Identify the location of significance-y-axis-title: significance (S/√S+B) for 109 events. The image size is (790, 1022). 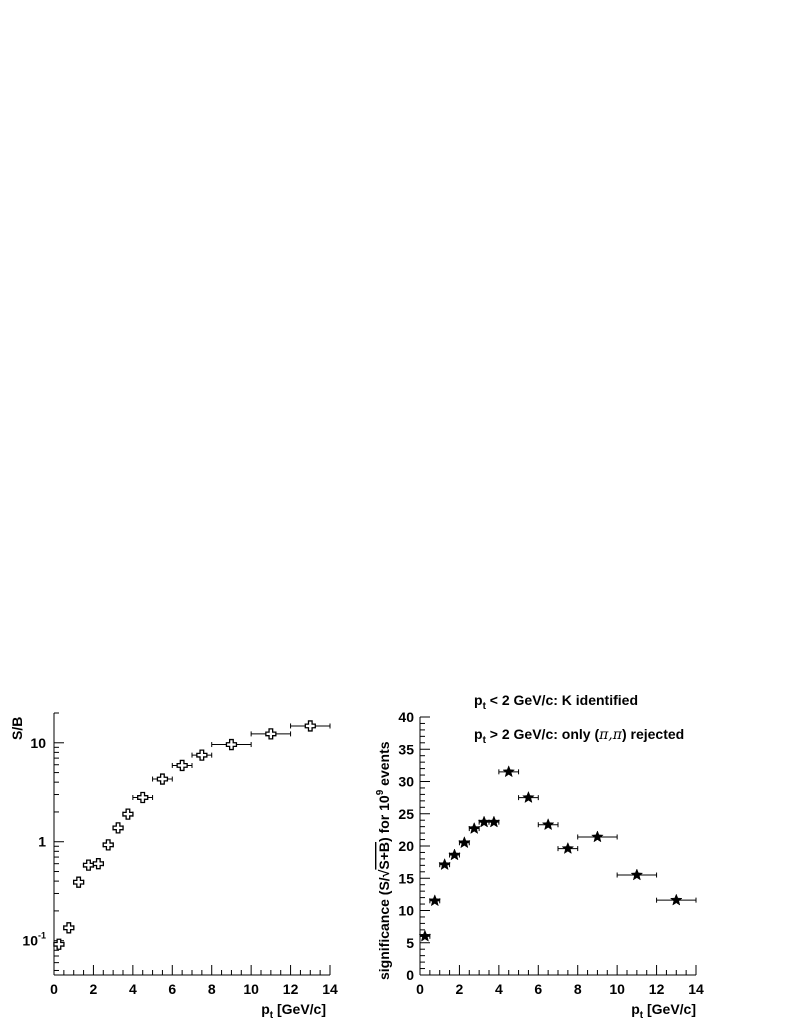
(383, 860).